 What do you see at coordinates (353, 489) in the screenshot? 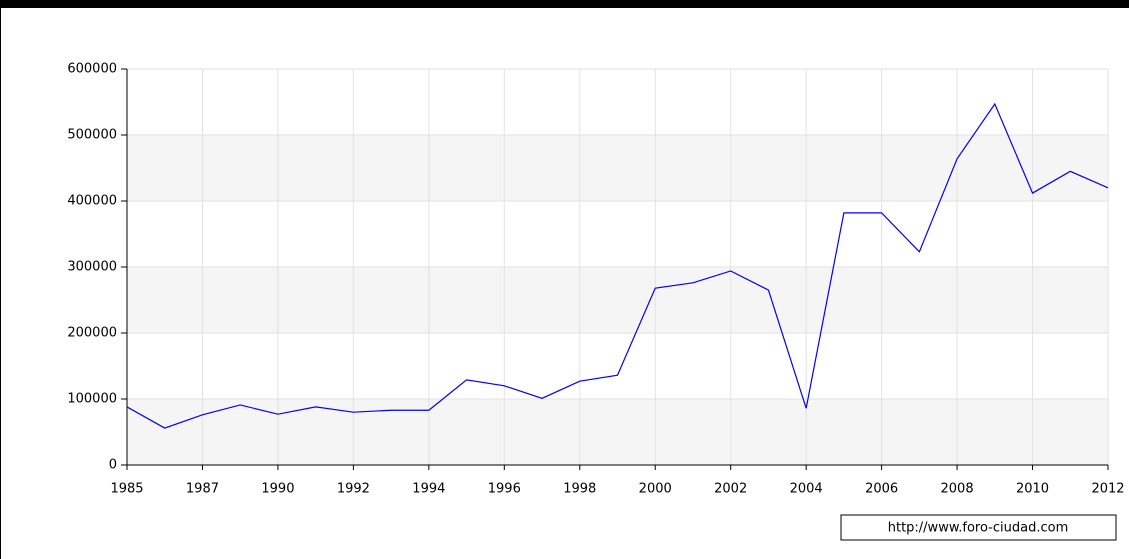
I see `x-tick-label: 1992` at bounding box center [353, 489].